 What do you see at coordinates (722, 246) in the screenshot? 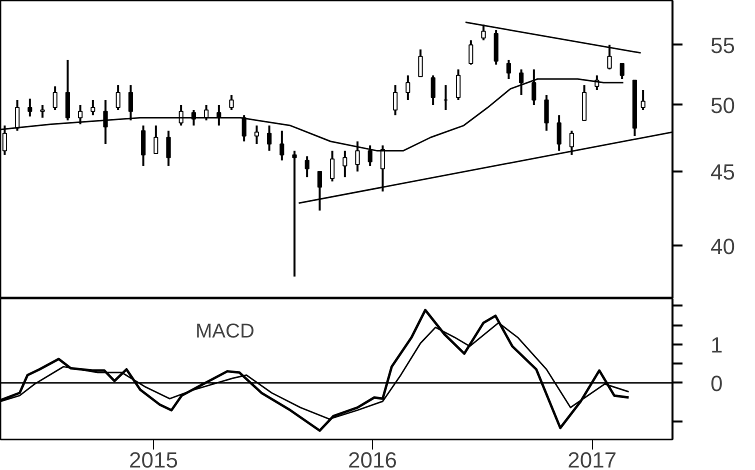
I see `y-tick-label: 40` at bounding box center [722, 246].